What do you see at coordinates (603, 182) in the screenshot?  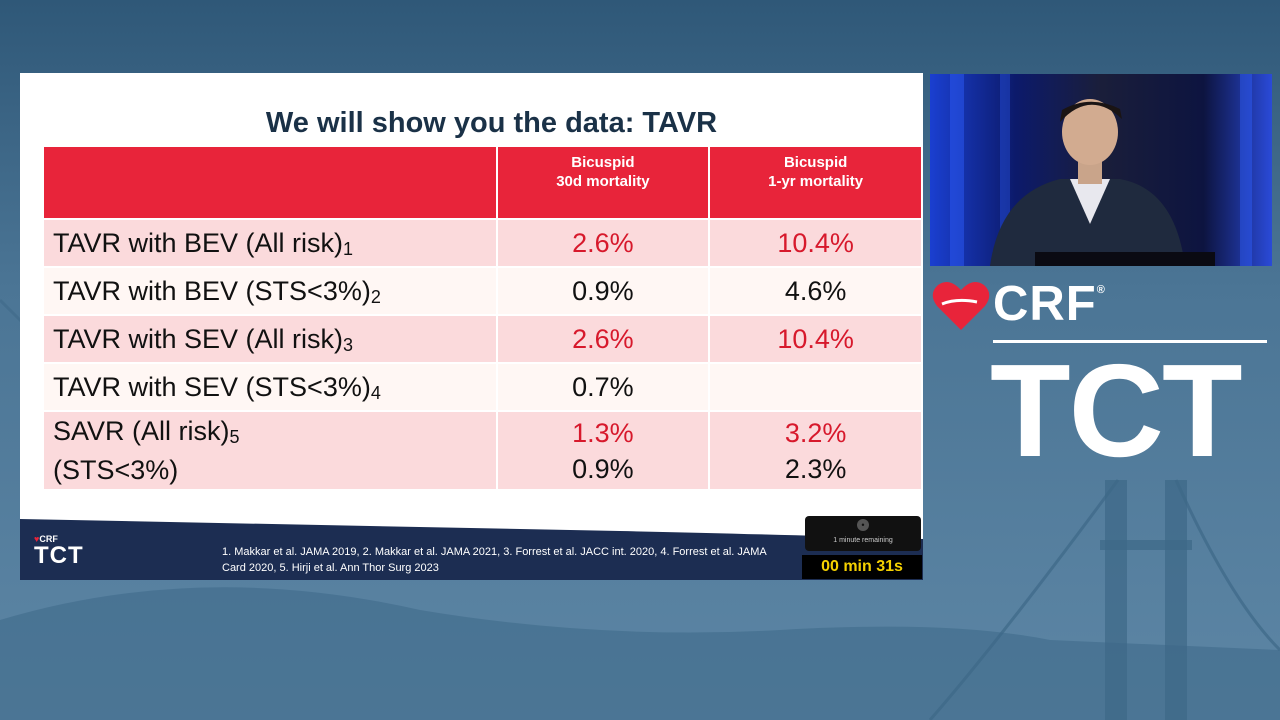 I see `table-header-30d: Bicuspid 30d mortality` at bounding box center [603, 182].